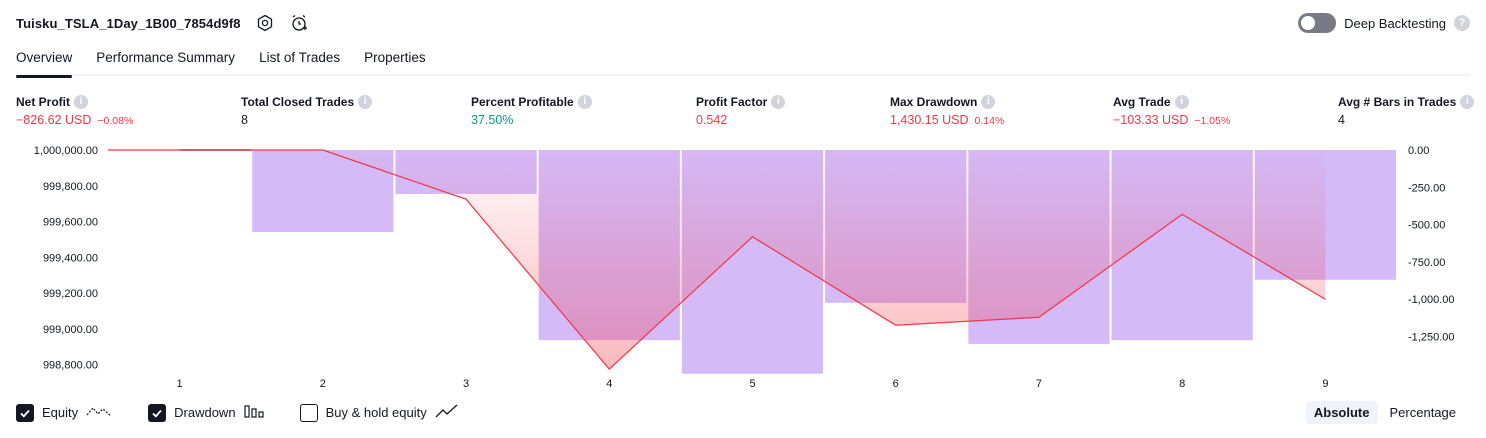 The height and width of the screenshot is (438, 1486). What do you see at coordinates (1418, 151) in the screenshot?
I see `right-axis-tick-label: 0.00` at bounding box center [1418, 151].